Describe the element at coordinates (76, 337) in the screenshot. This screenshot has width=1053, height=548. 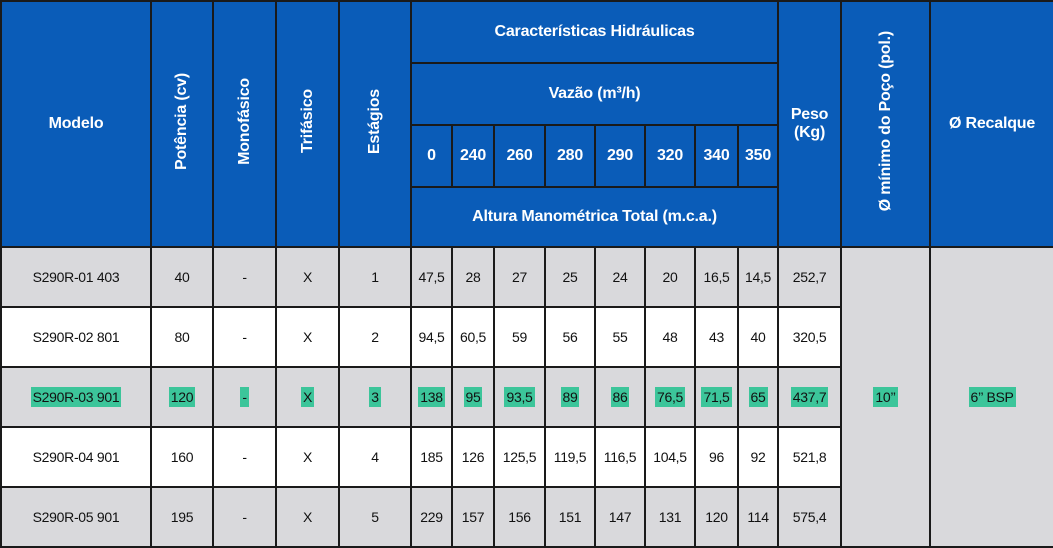
I see `cell-modelo: S290R-02 801` at that location.